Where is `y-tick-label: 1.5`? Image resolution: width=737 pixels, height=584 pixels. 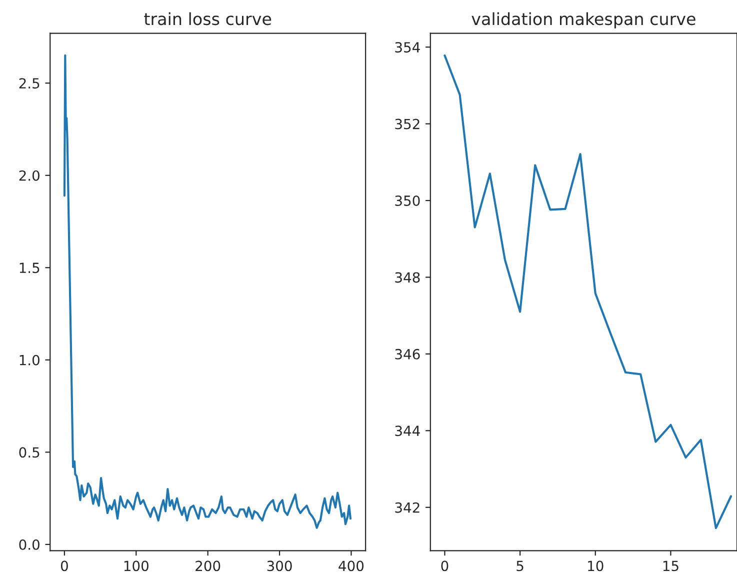
y-tick-label: 1.5 is located at coordinates (30, 268).